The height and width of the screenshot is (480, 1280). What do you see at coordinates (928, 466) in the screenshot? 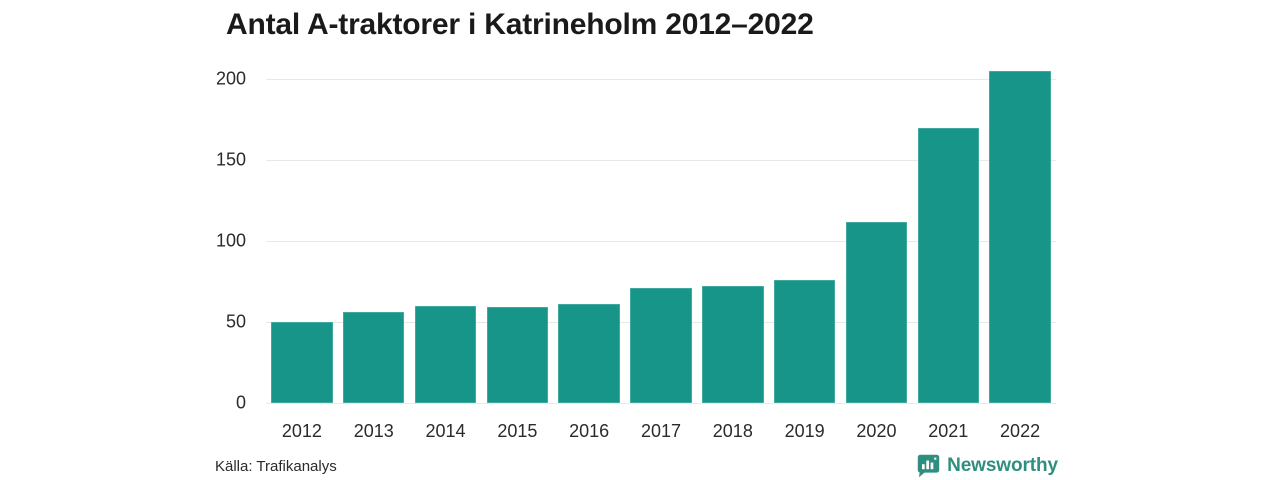
I see `bar-chart-pin-icon` at bounding box center [928, 466].